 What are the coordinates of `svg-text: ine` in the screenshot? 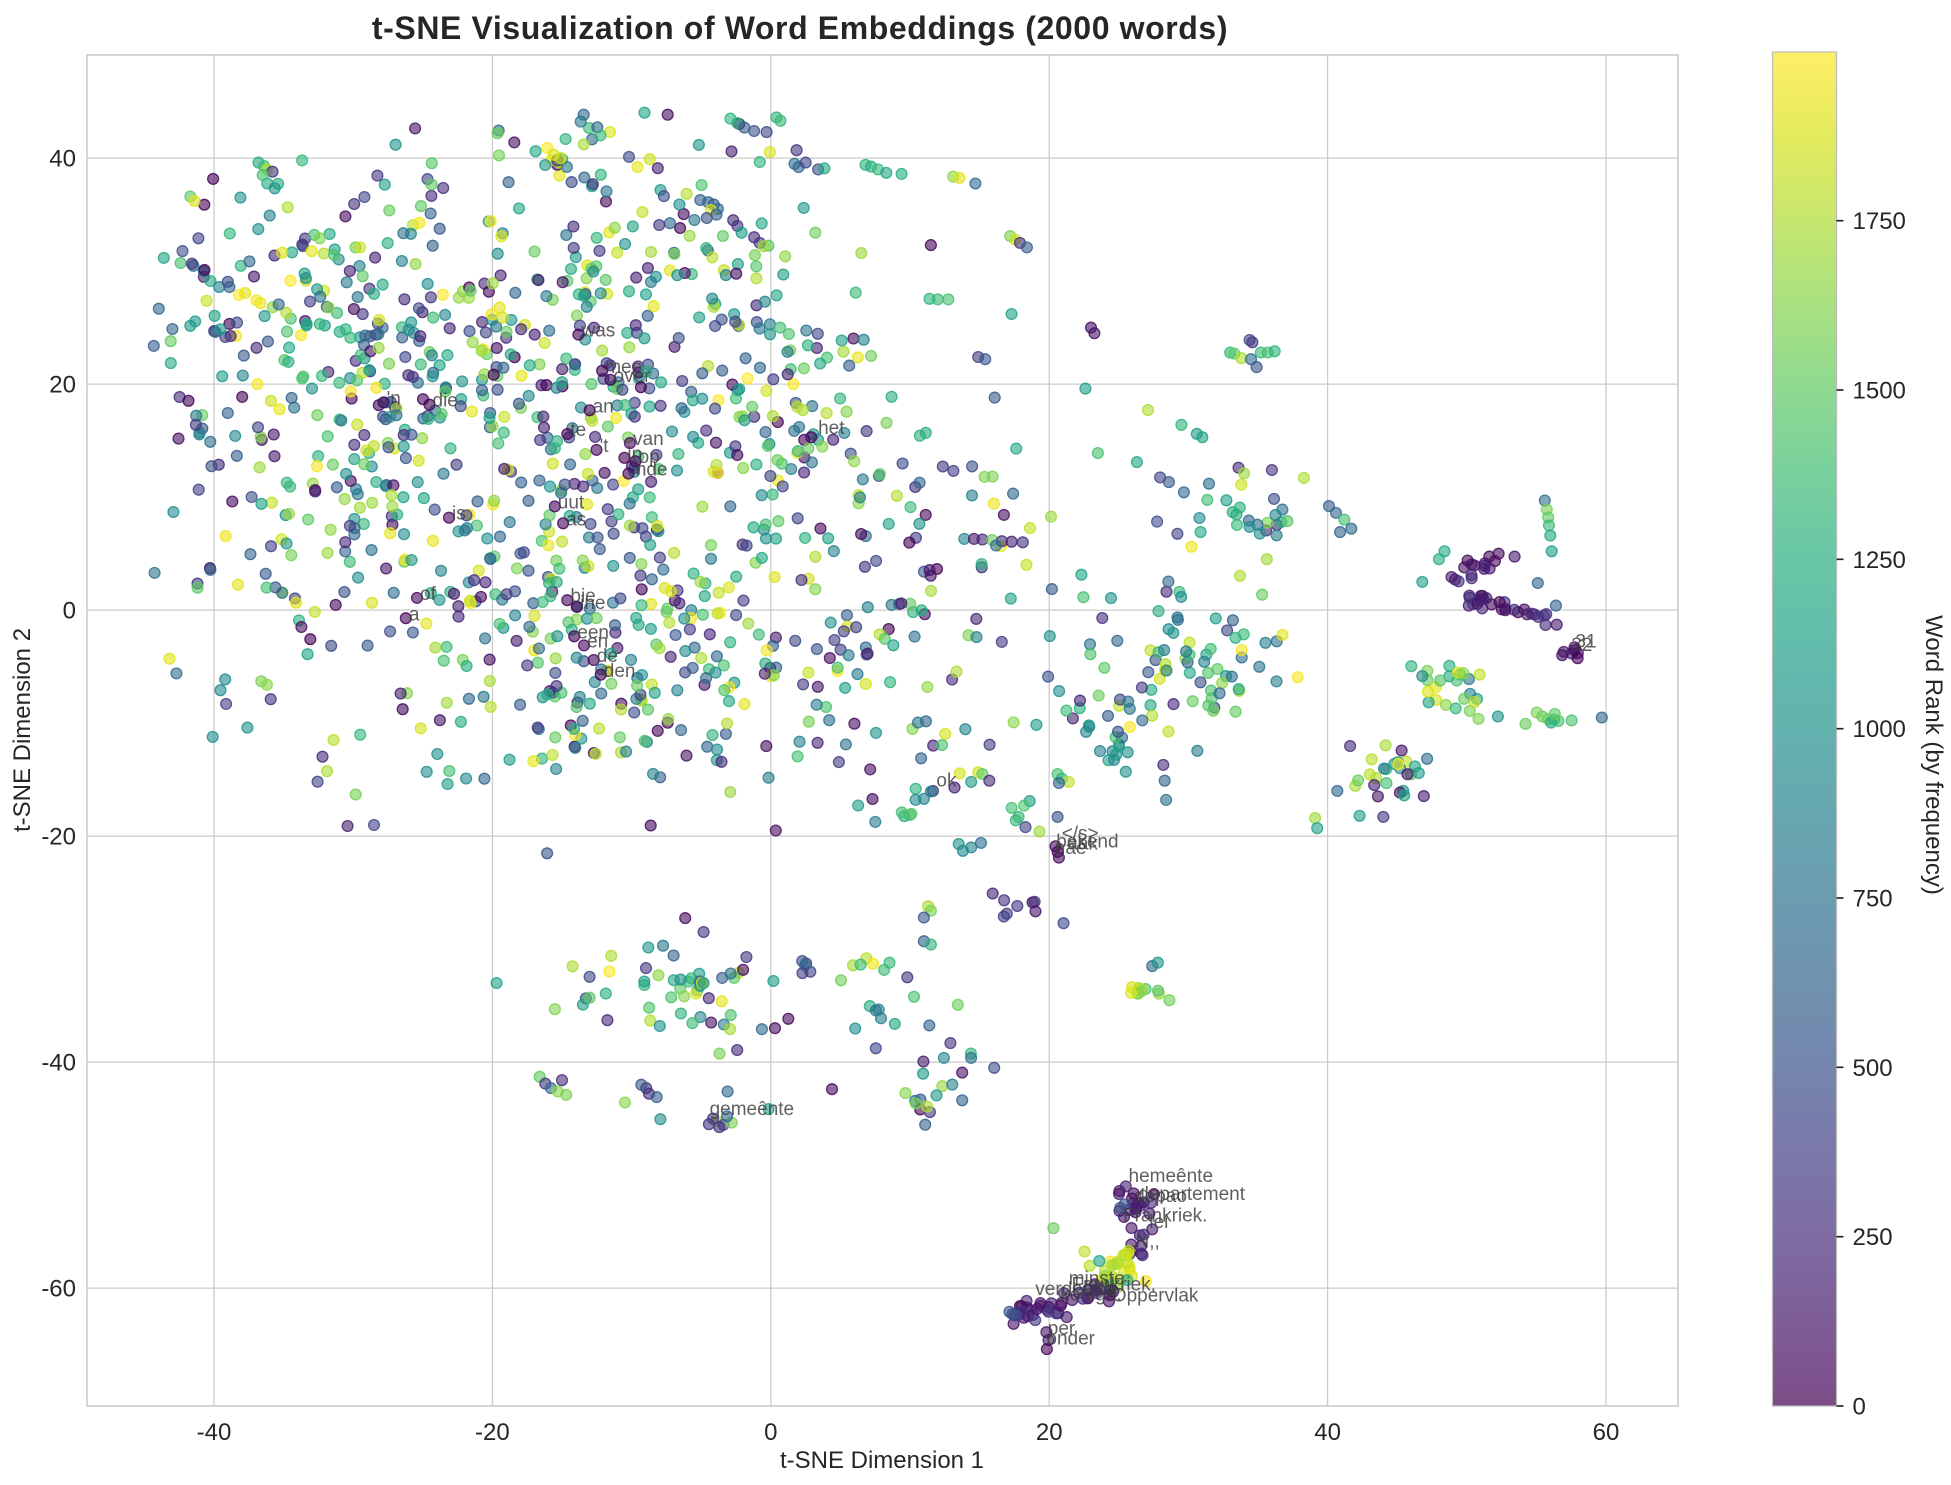 It's located at (592, 603).